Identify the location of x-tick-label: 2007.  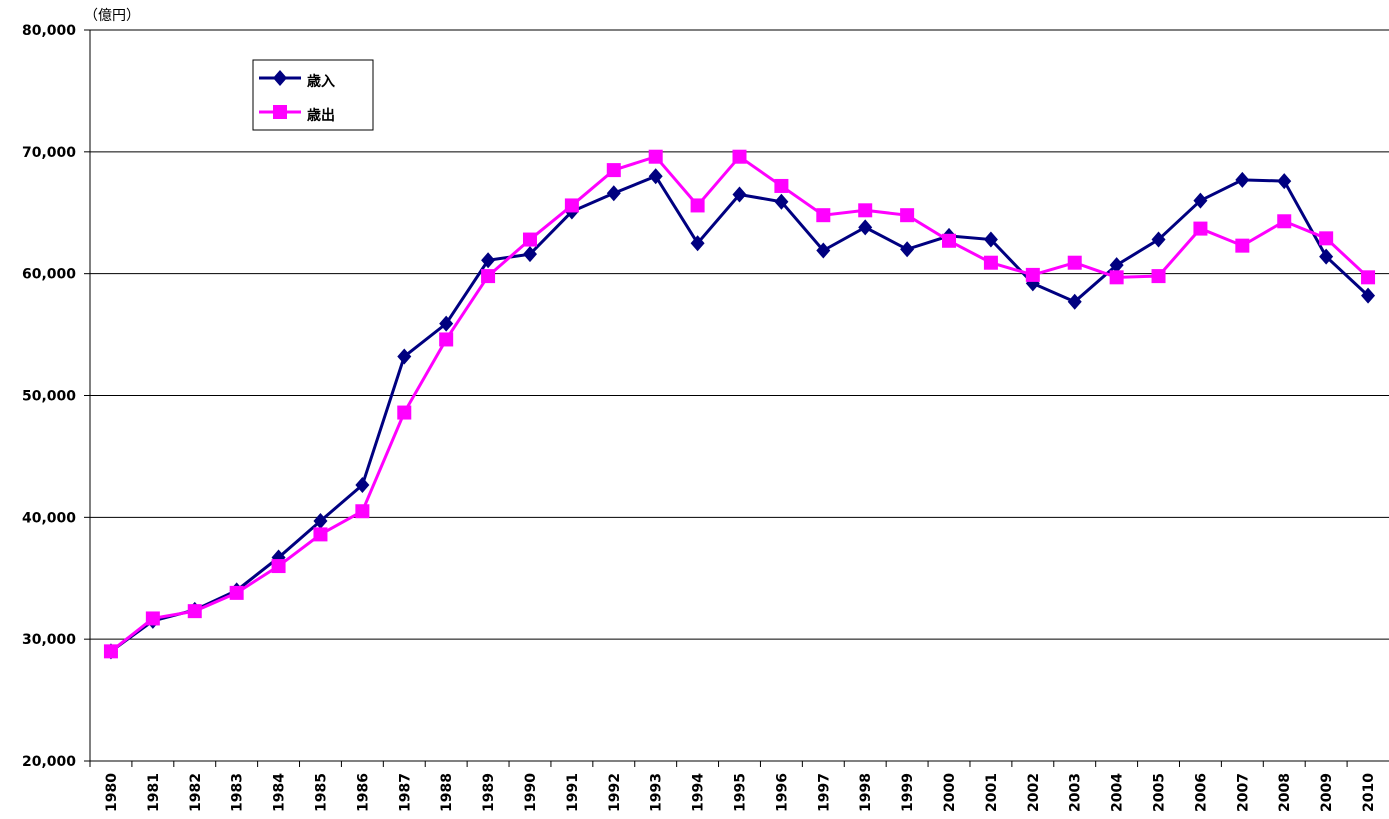
(1243, 792).